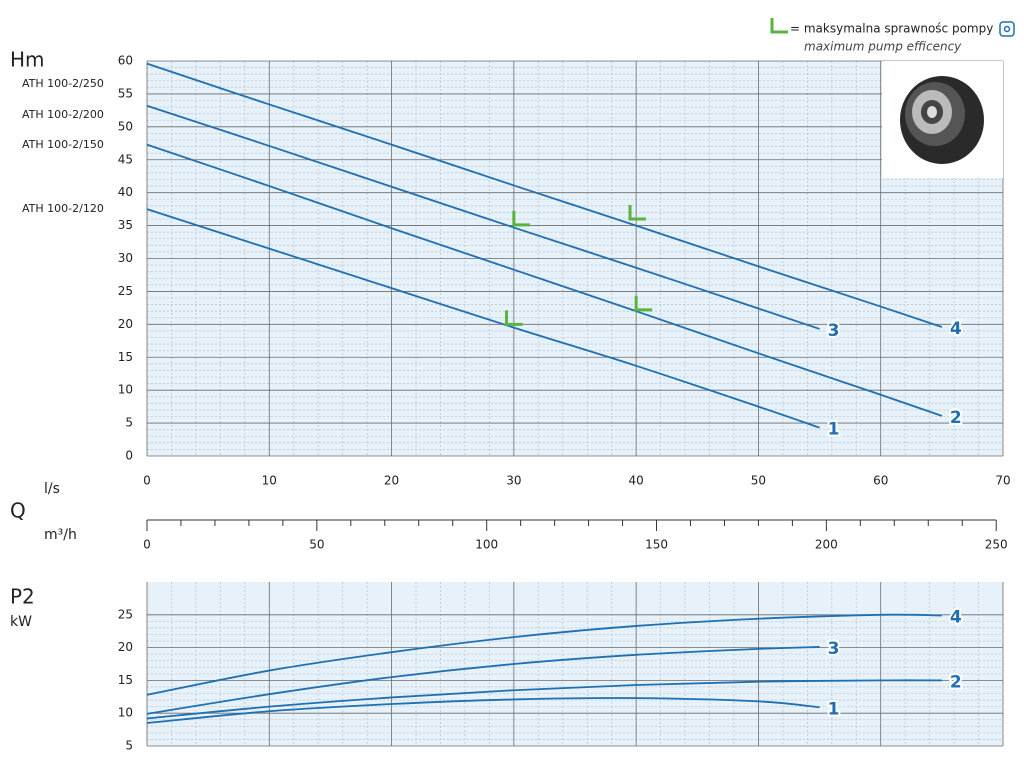  What do you see at coordinates (1007, 29) in the screenshot?
I see `settings-icon` at bounding box center [1007, 29].